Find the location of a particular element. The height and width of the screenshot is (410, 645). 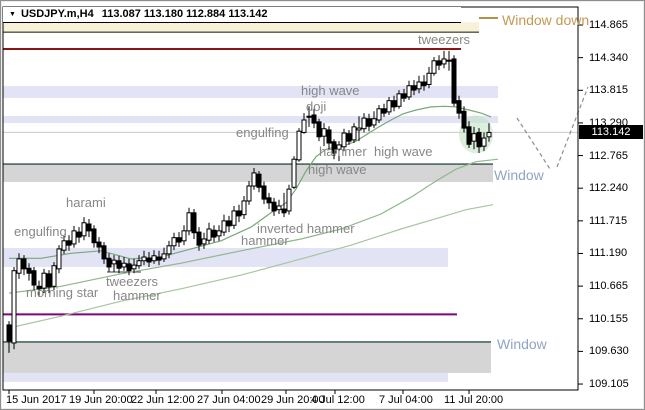

window-zone-mid is located at coordinates (248, 173).